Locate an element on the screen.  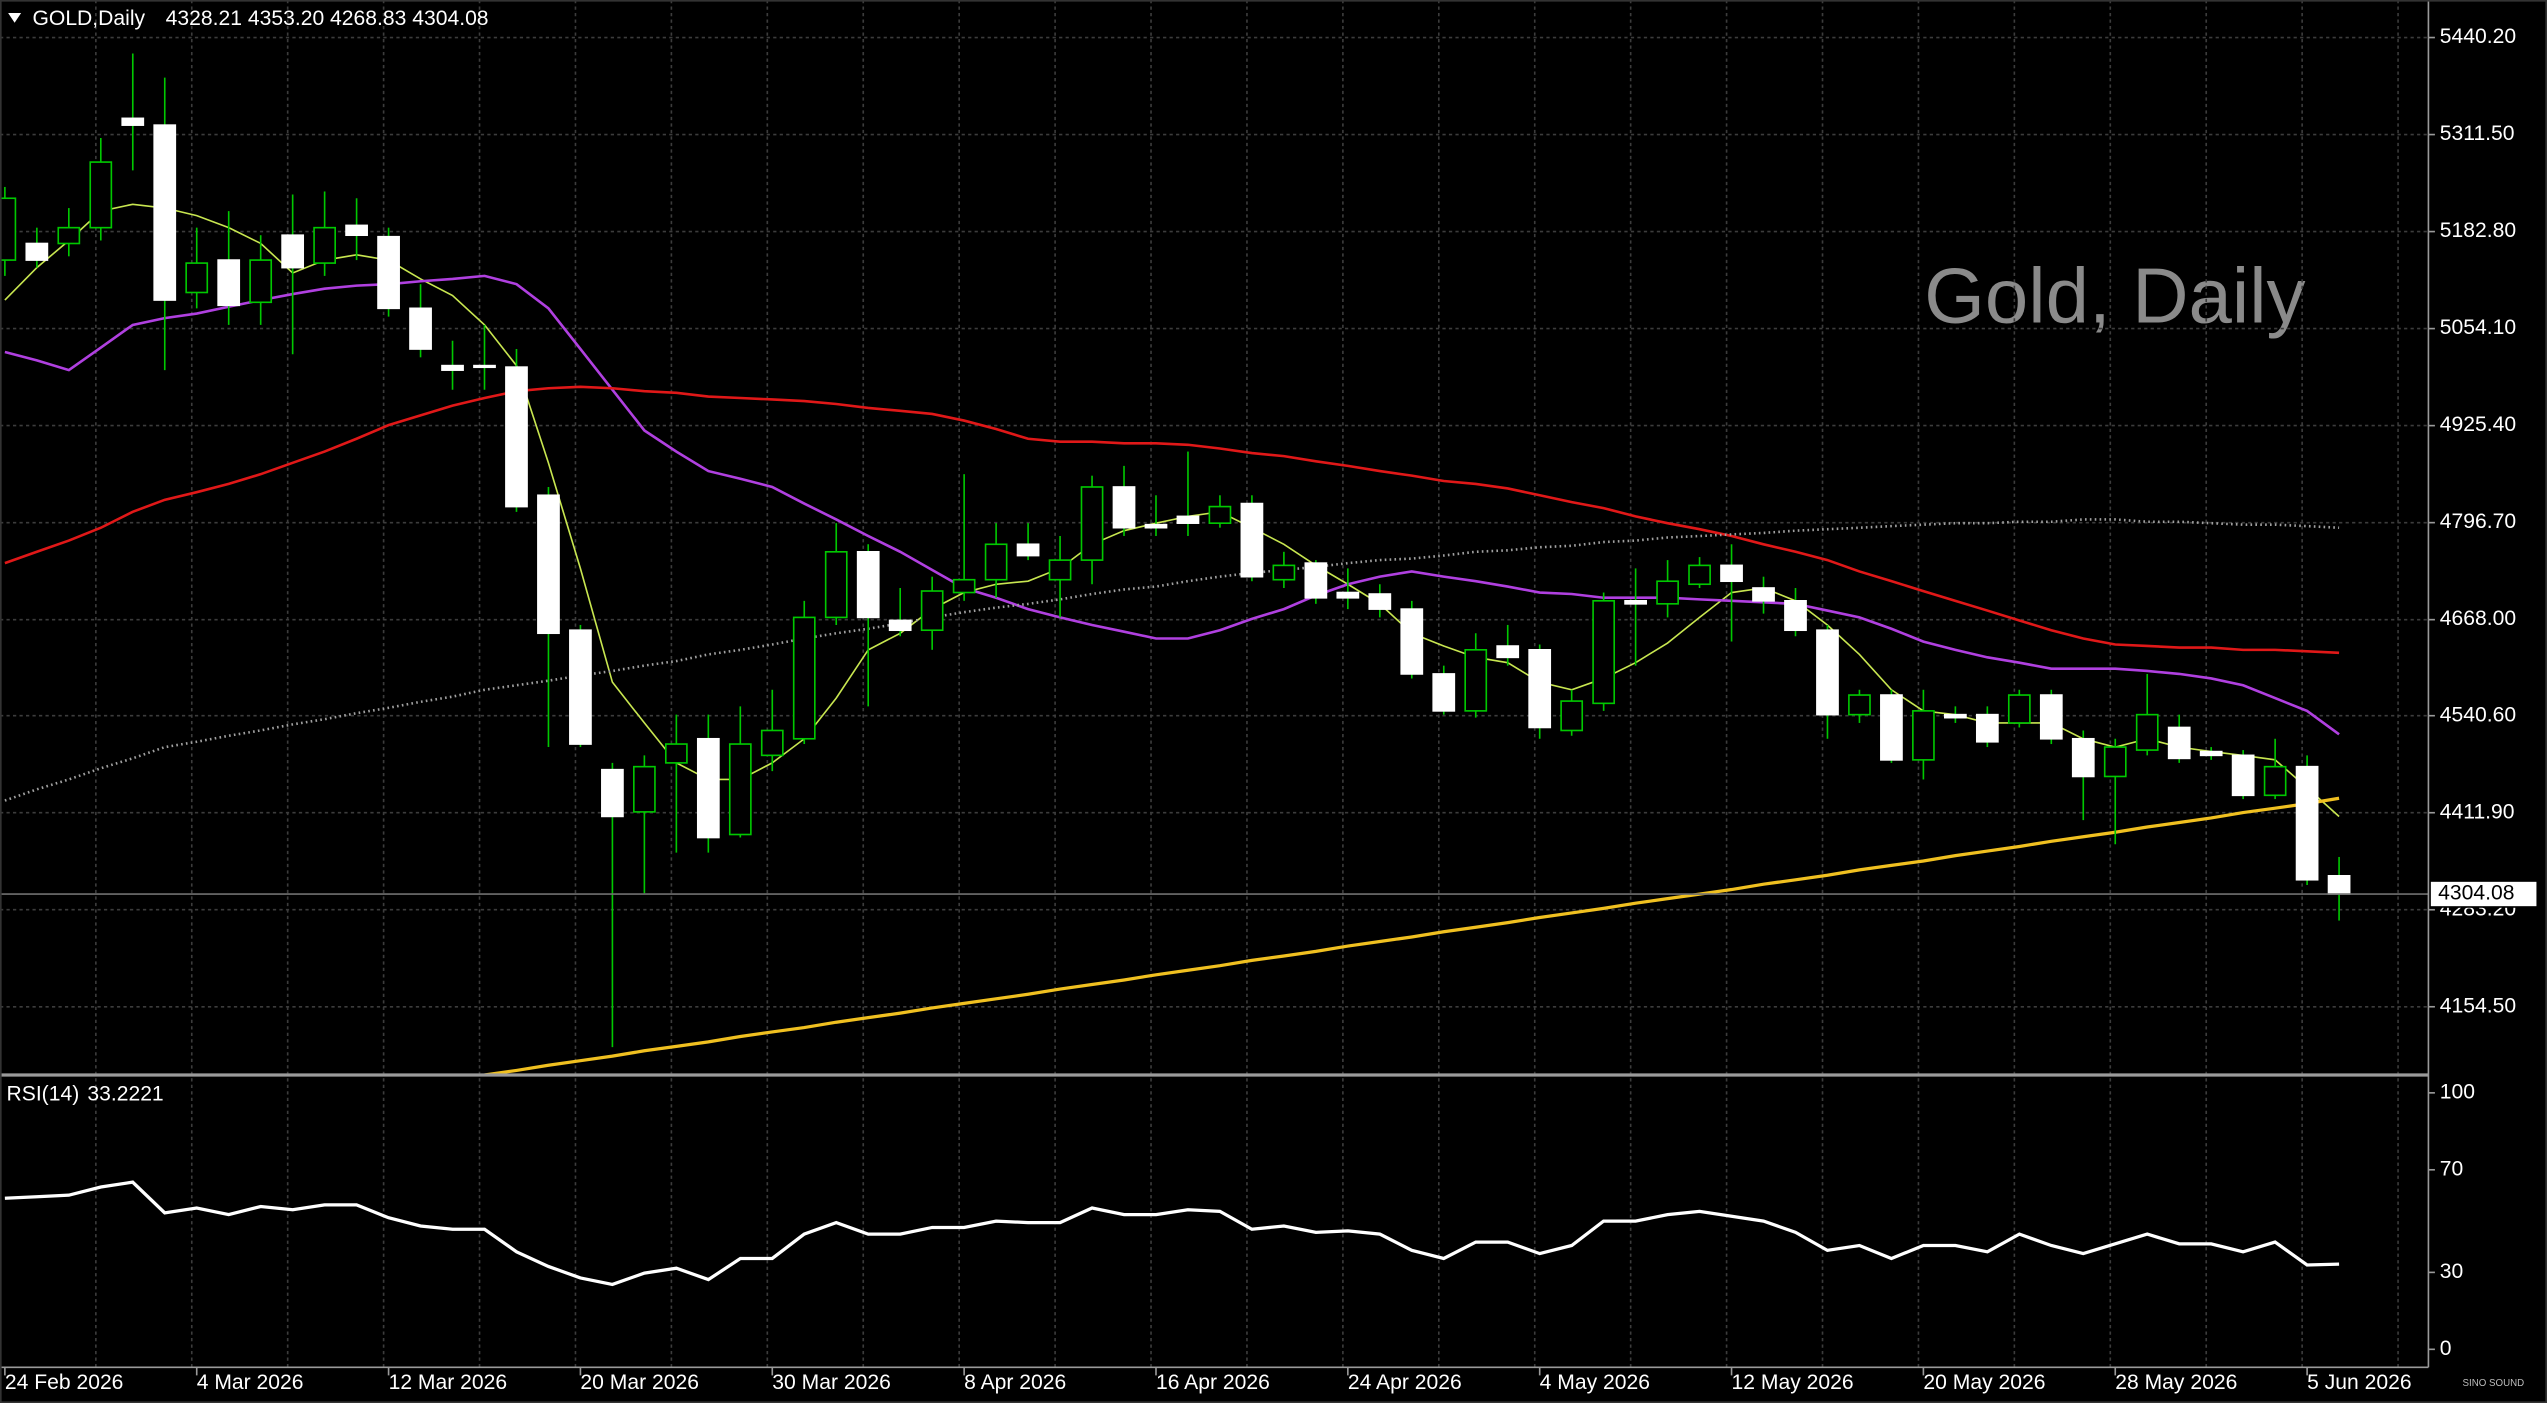
menu-arrow is located at coordinates (15, 17).